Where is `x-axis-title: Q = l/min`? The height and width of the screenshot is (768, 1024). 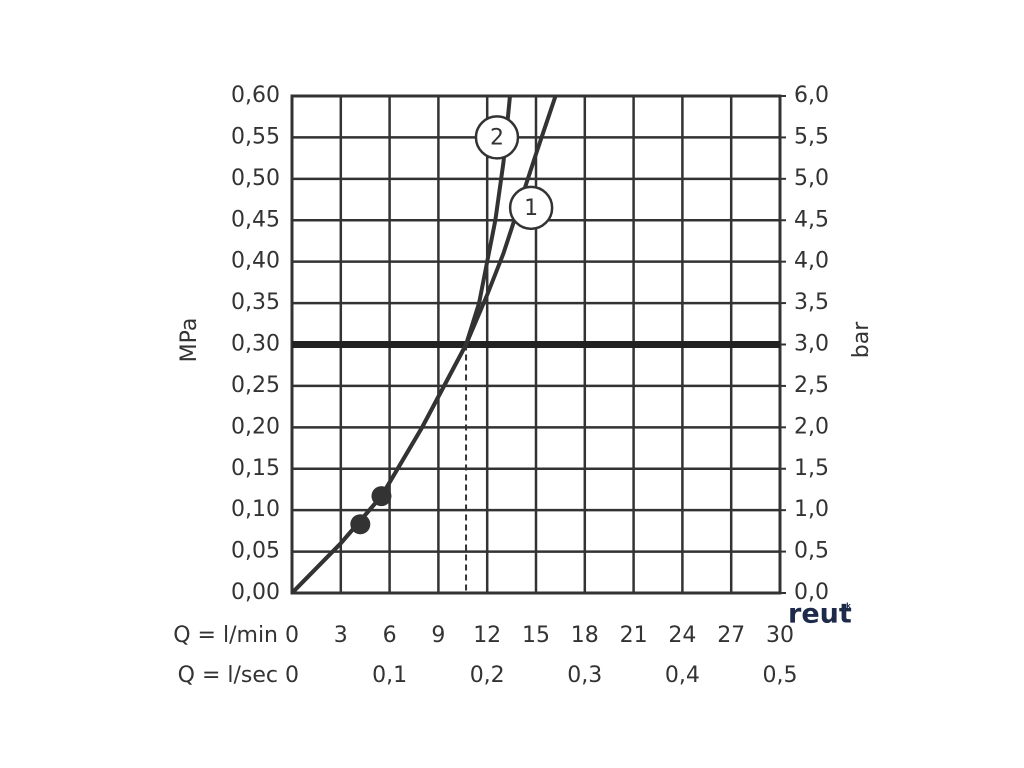
x-axis-title: Q = l/min is located at coordinates (225, 635).